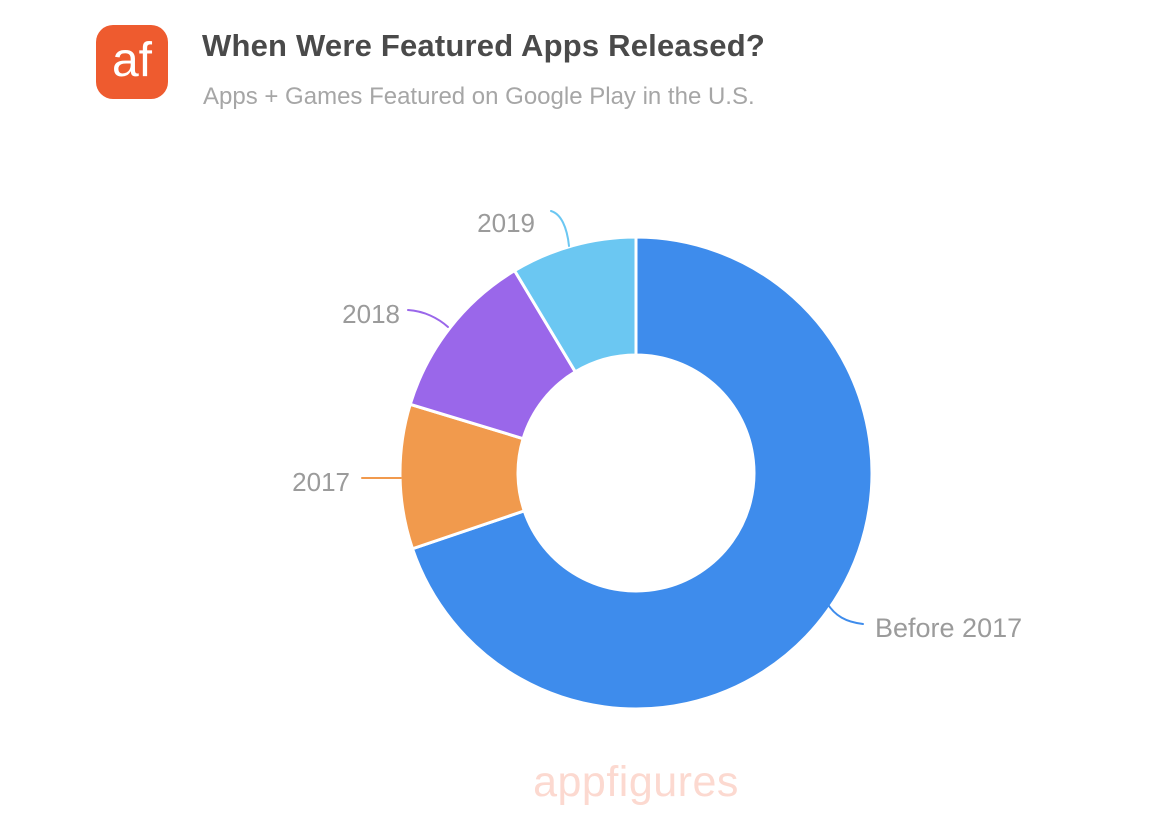  Describe the element at coordinates (484, 45) in the screenshot. I see `chart-title: When Were Featured Apps Released?` at that location.